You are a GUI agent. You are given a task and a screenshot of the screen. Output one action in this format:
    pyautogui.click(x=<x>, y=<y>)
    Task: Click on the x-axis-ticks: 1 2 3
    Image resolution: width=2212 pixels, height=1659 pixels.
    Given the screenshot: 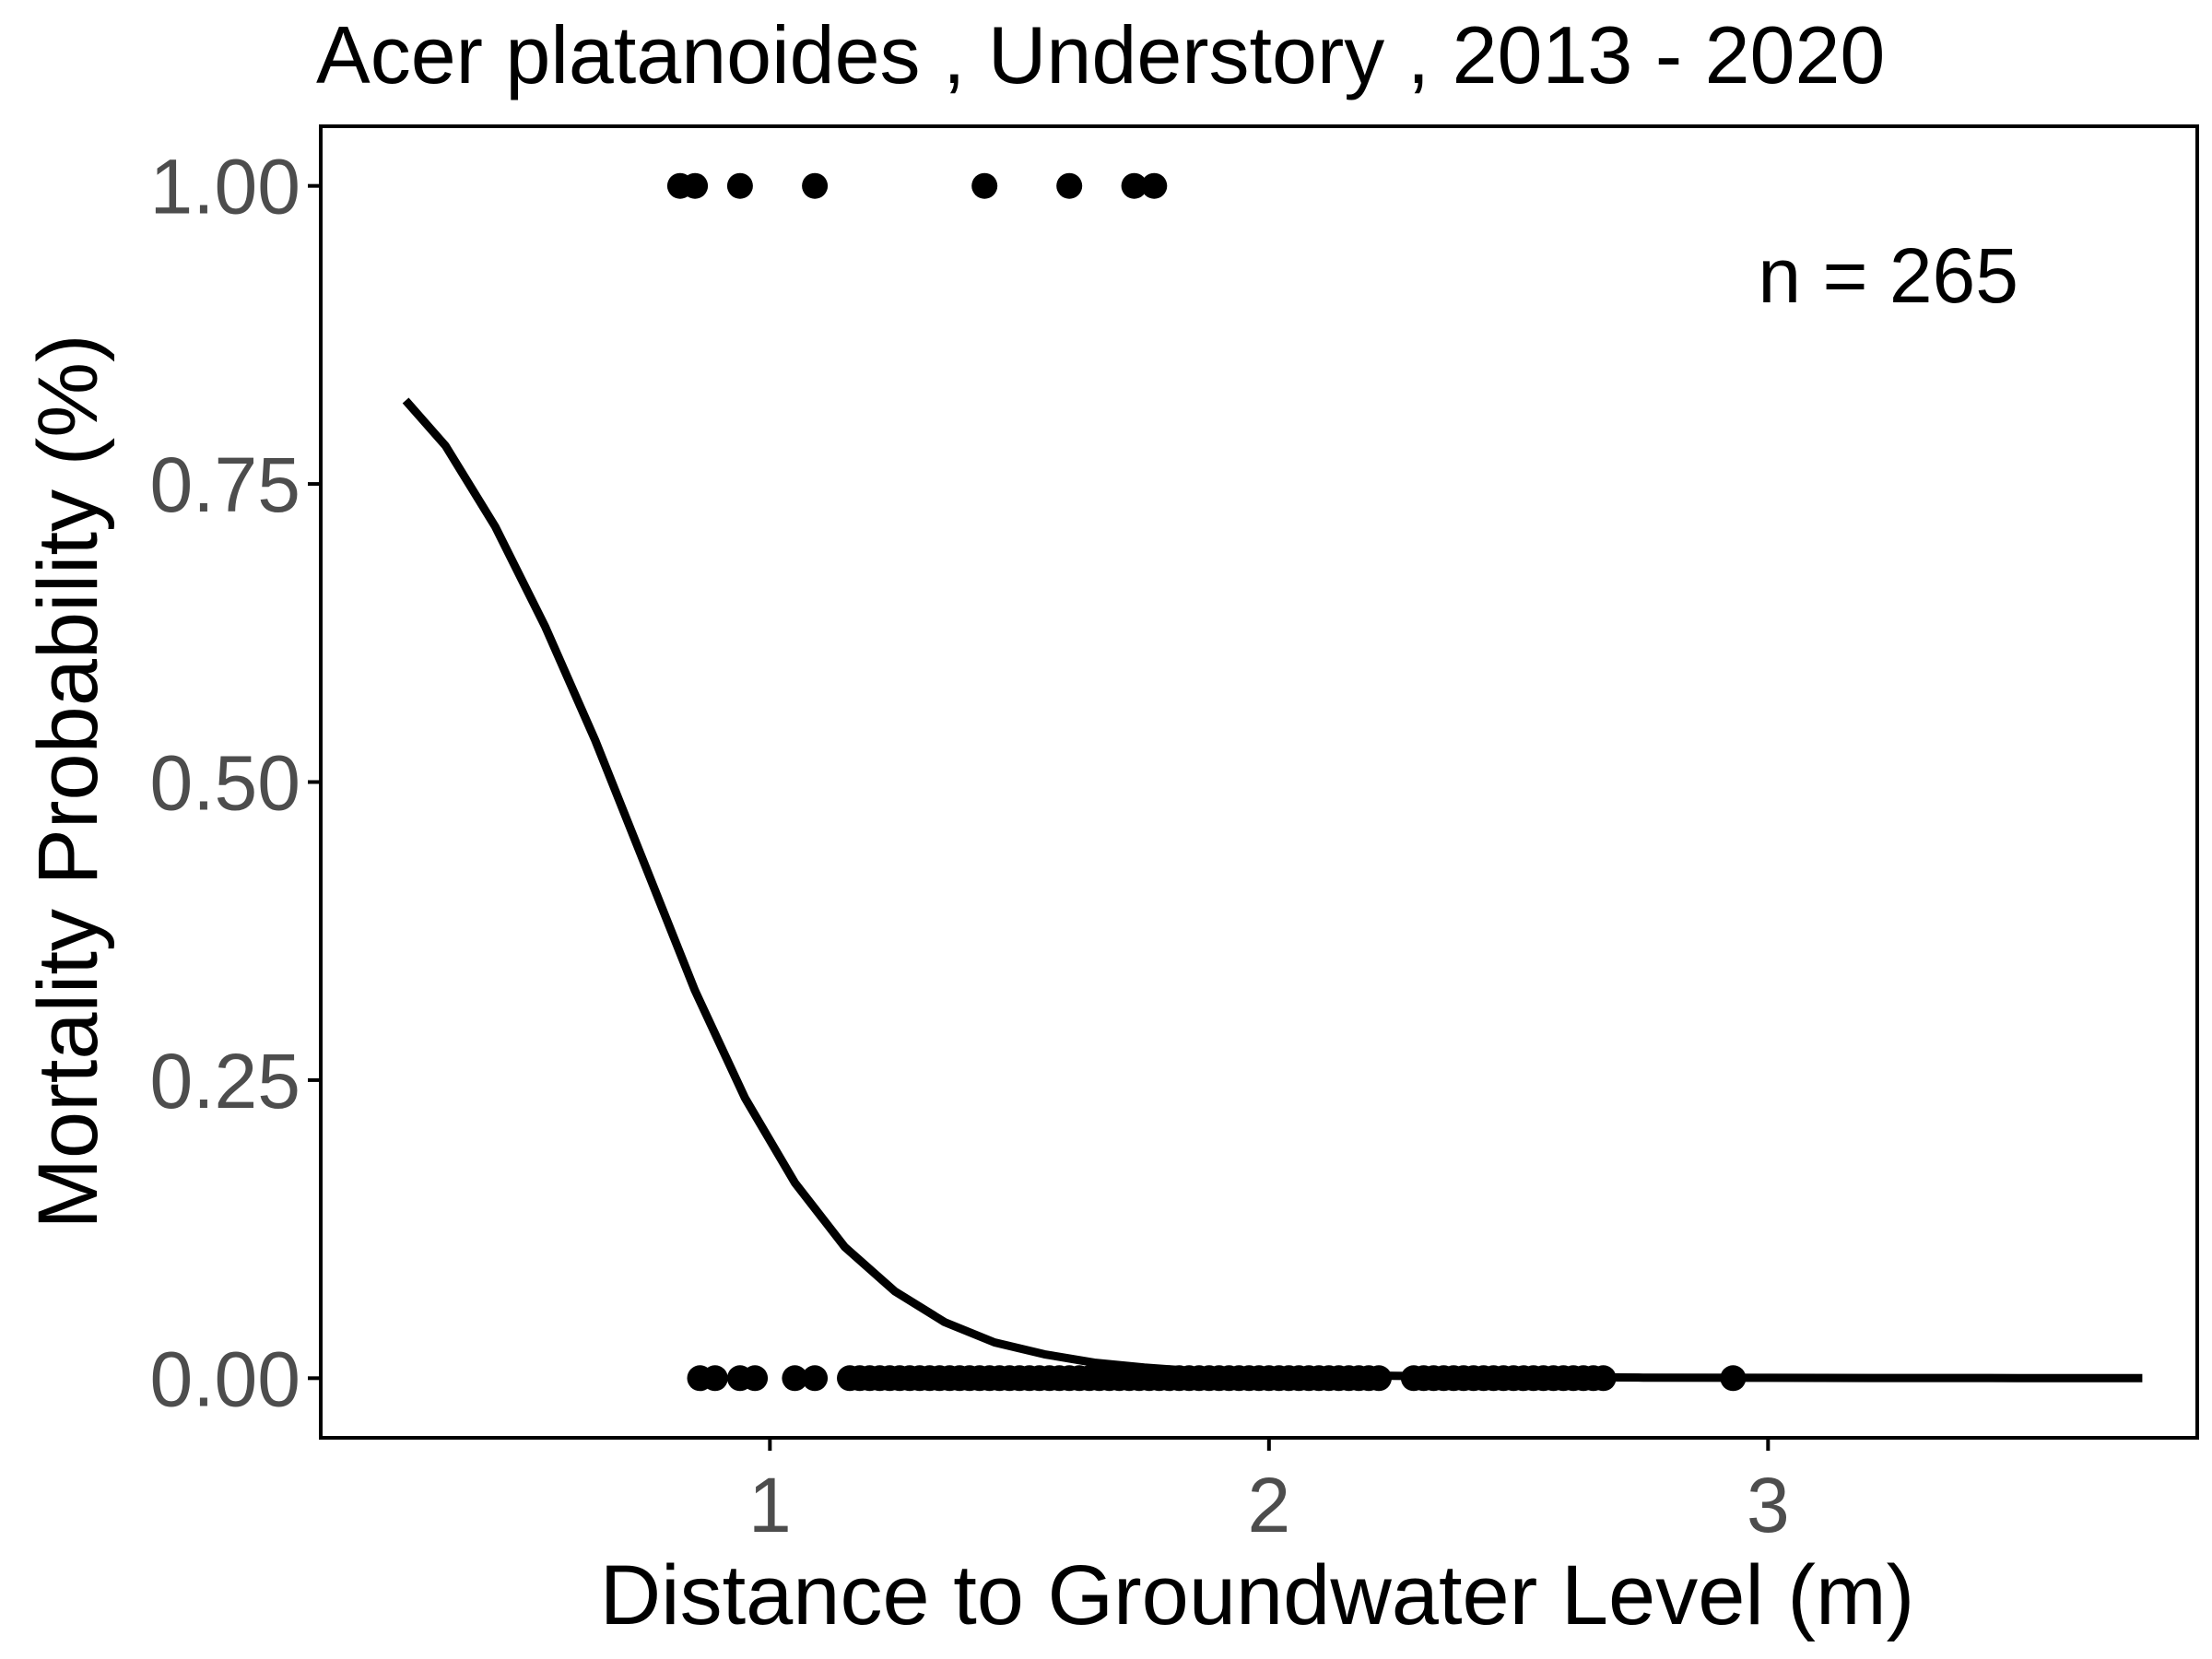 What is the action you would take?
    pyautogui.click(x=1269, y=1493)
    